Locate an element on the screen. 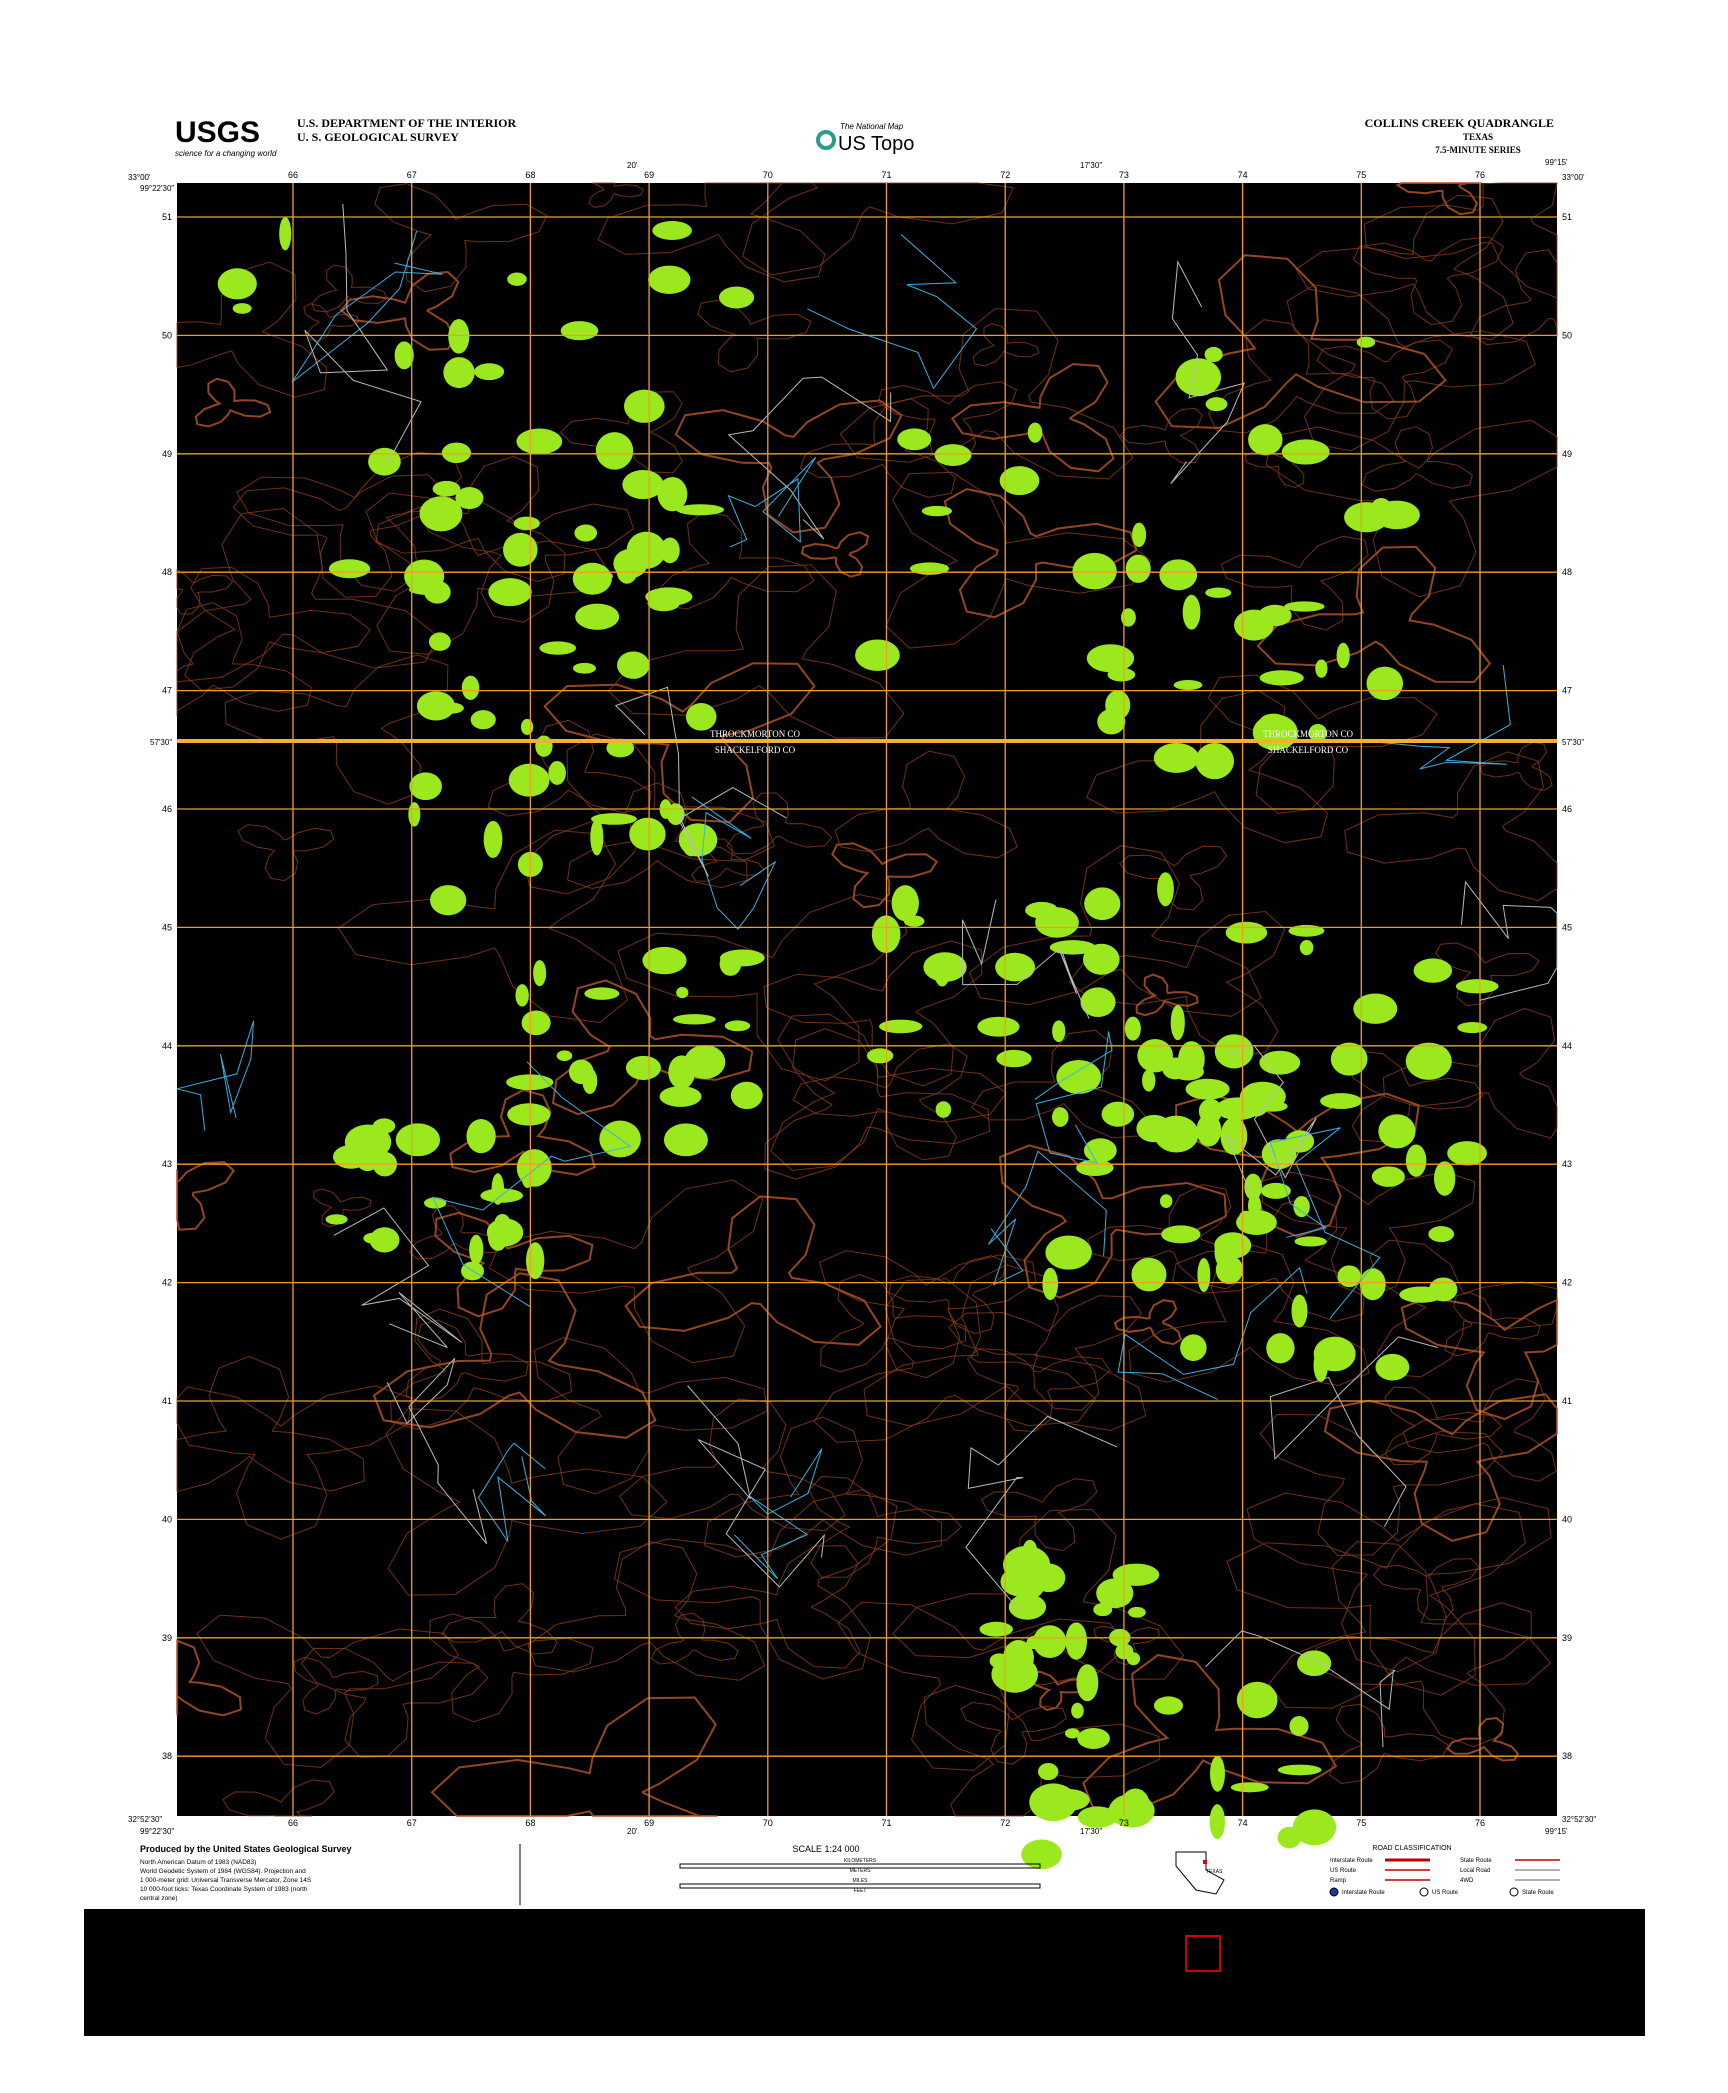 Image resolution: width=1728 pixels, height=2093 pixels. y-grid-label: 41 is located at coordinates (167, 1401).